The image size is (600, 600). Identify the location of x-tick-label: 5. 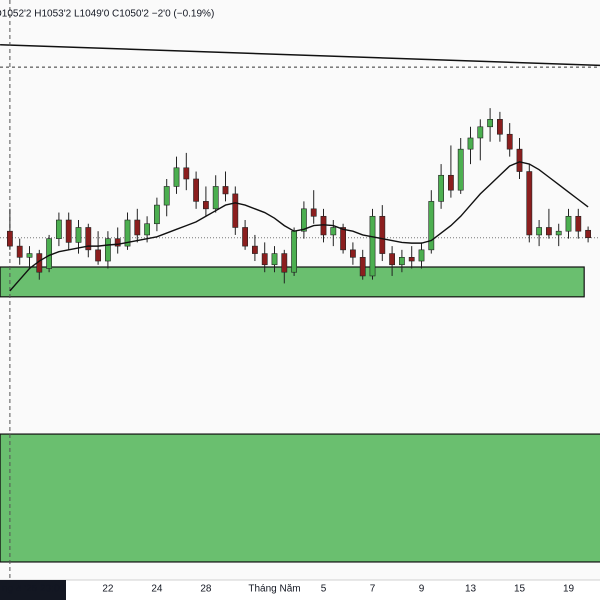
(324, 589).